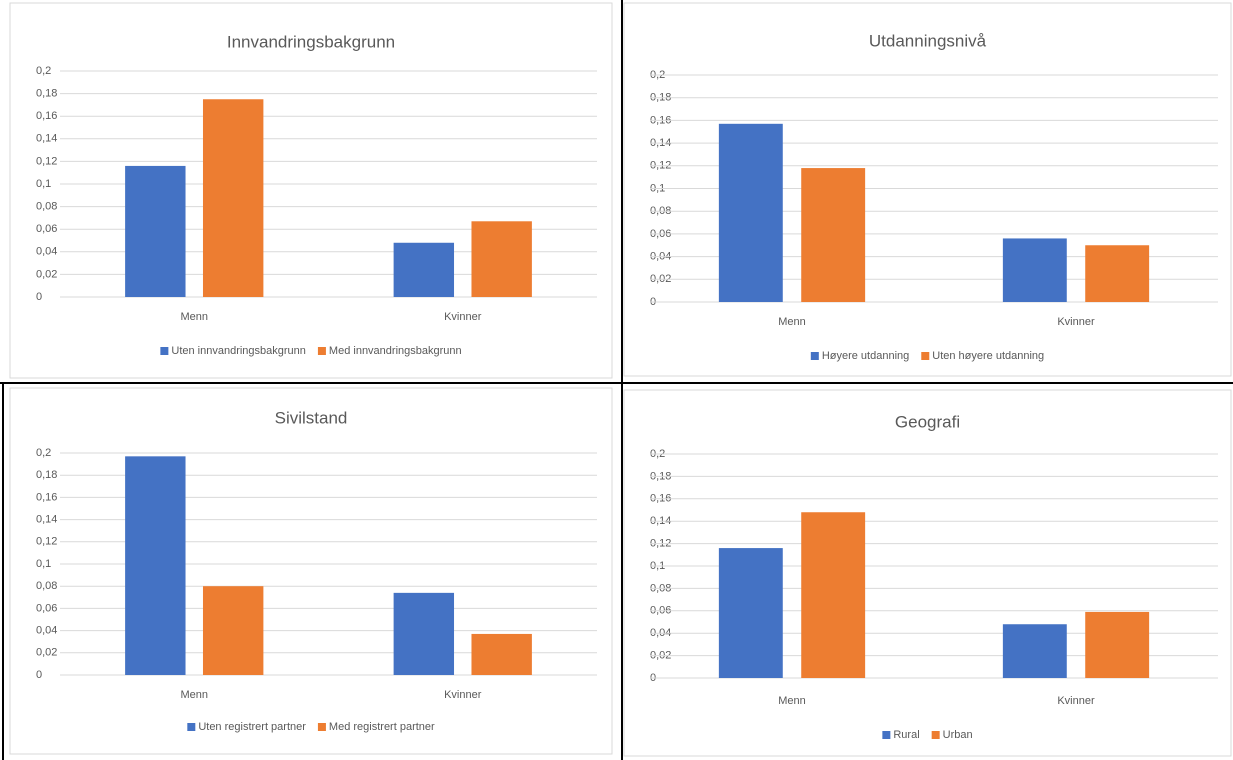  I want to click on legend-label: Med registrert partner, so click(382, 727).